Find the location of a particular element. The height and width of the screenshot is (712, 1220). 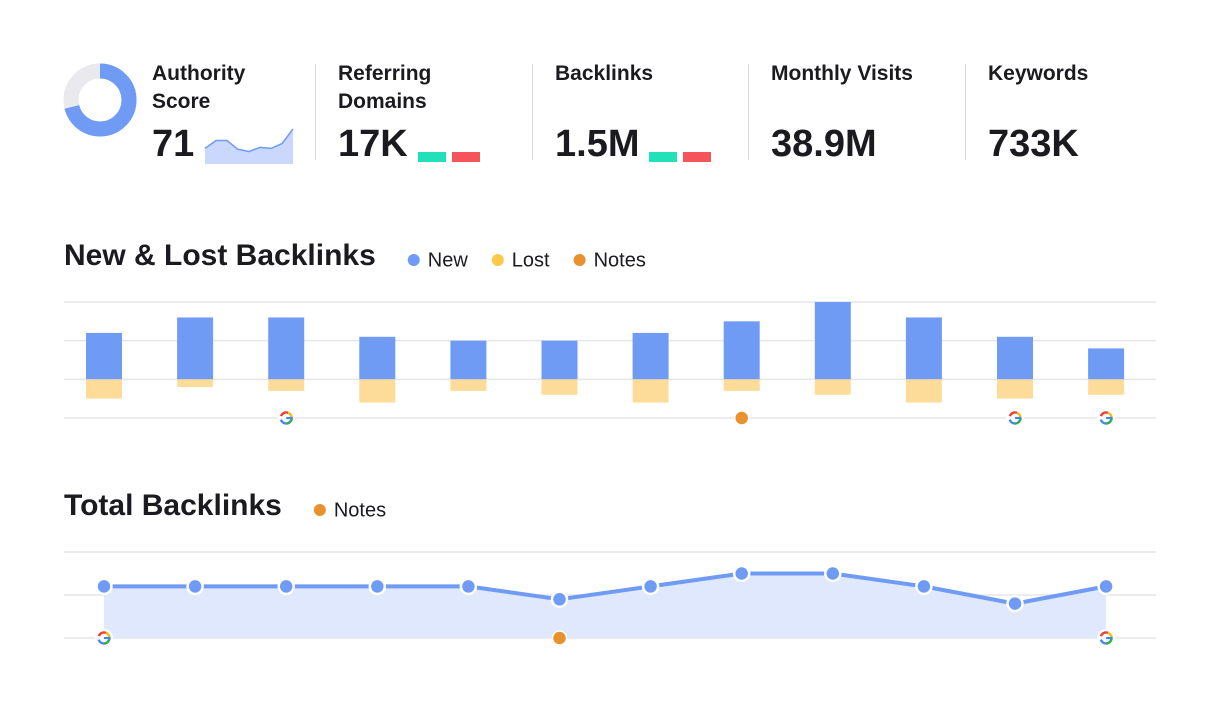

donut-value is located at coordinates (100, 100).